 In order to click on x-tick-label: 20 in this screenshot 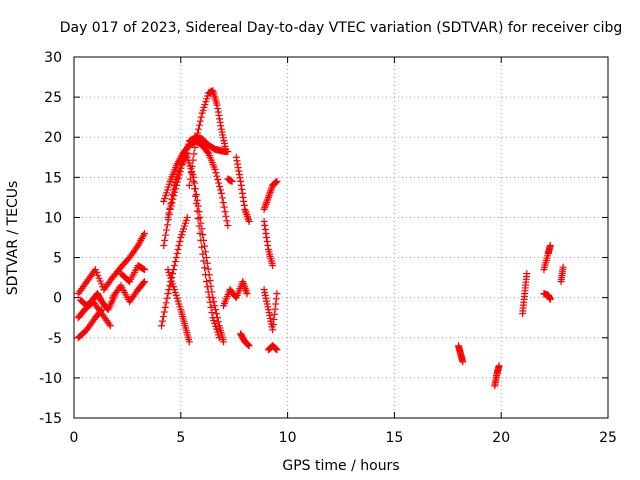, I will do `click(501, 438)`.